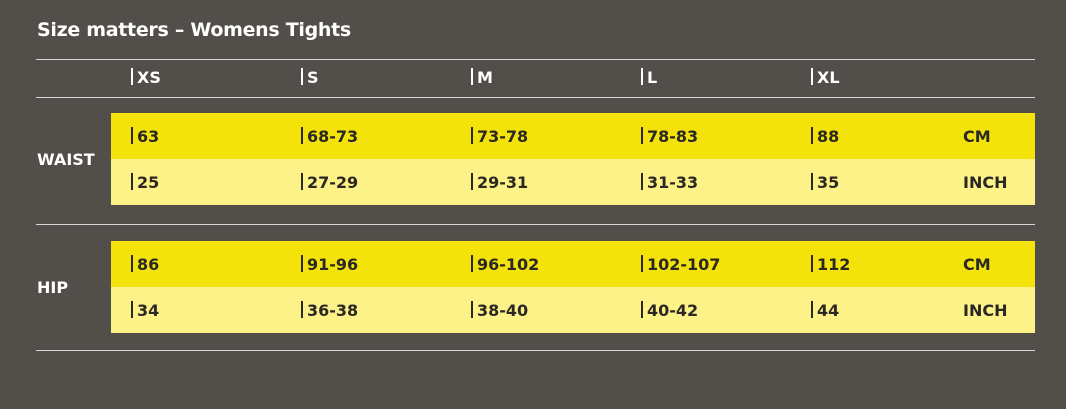 This screenshot has width=1066, height=409. I want to click on cell-value: 36-38, so click(333, 310).